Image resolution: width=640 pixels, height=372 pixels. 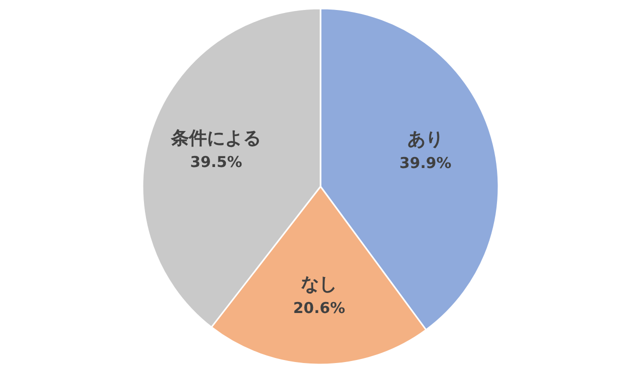 I want to click on slice-label: なし, so click(x=319, y=284).